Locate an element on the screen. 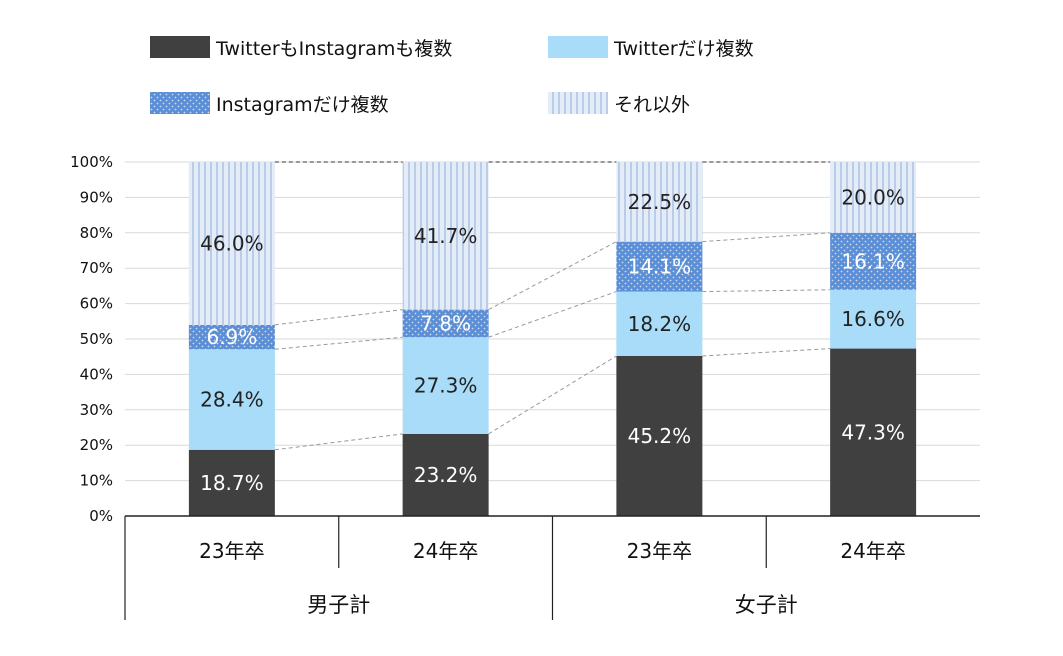  data-label: 18.7% is located at coordinates (232, 483).